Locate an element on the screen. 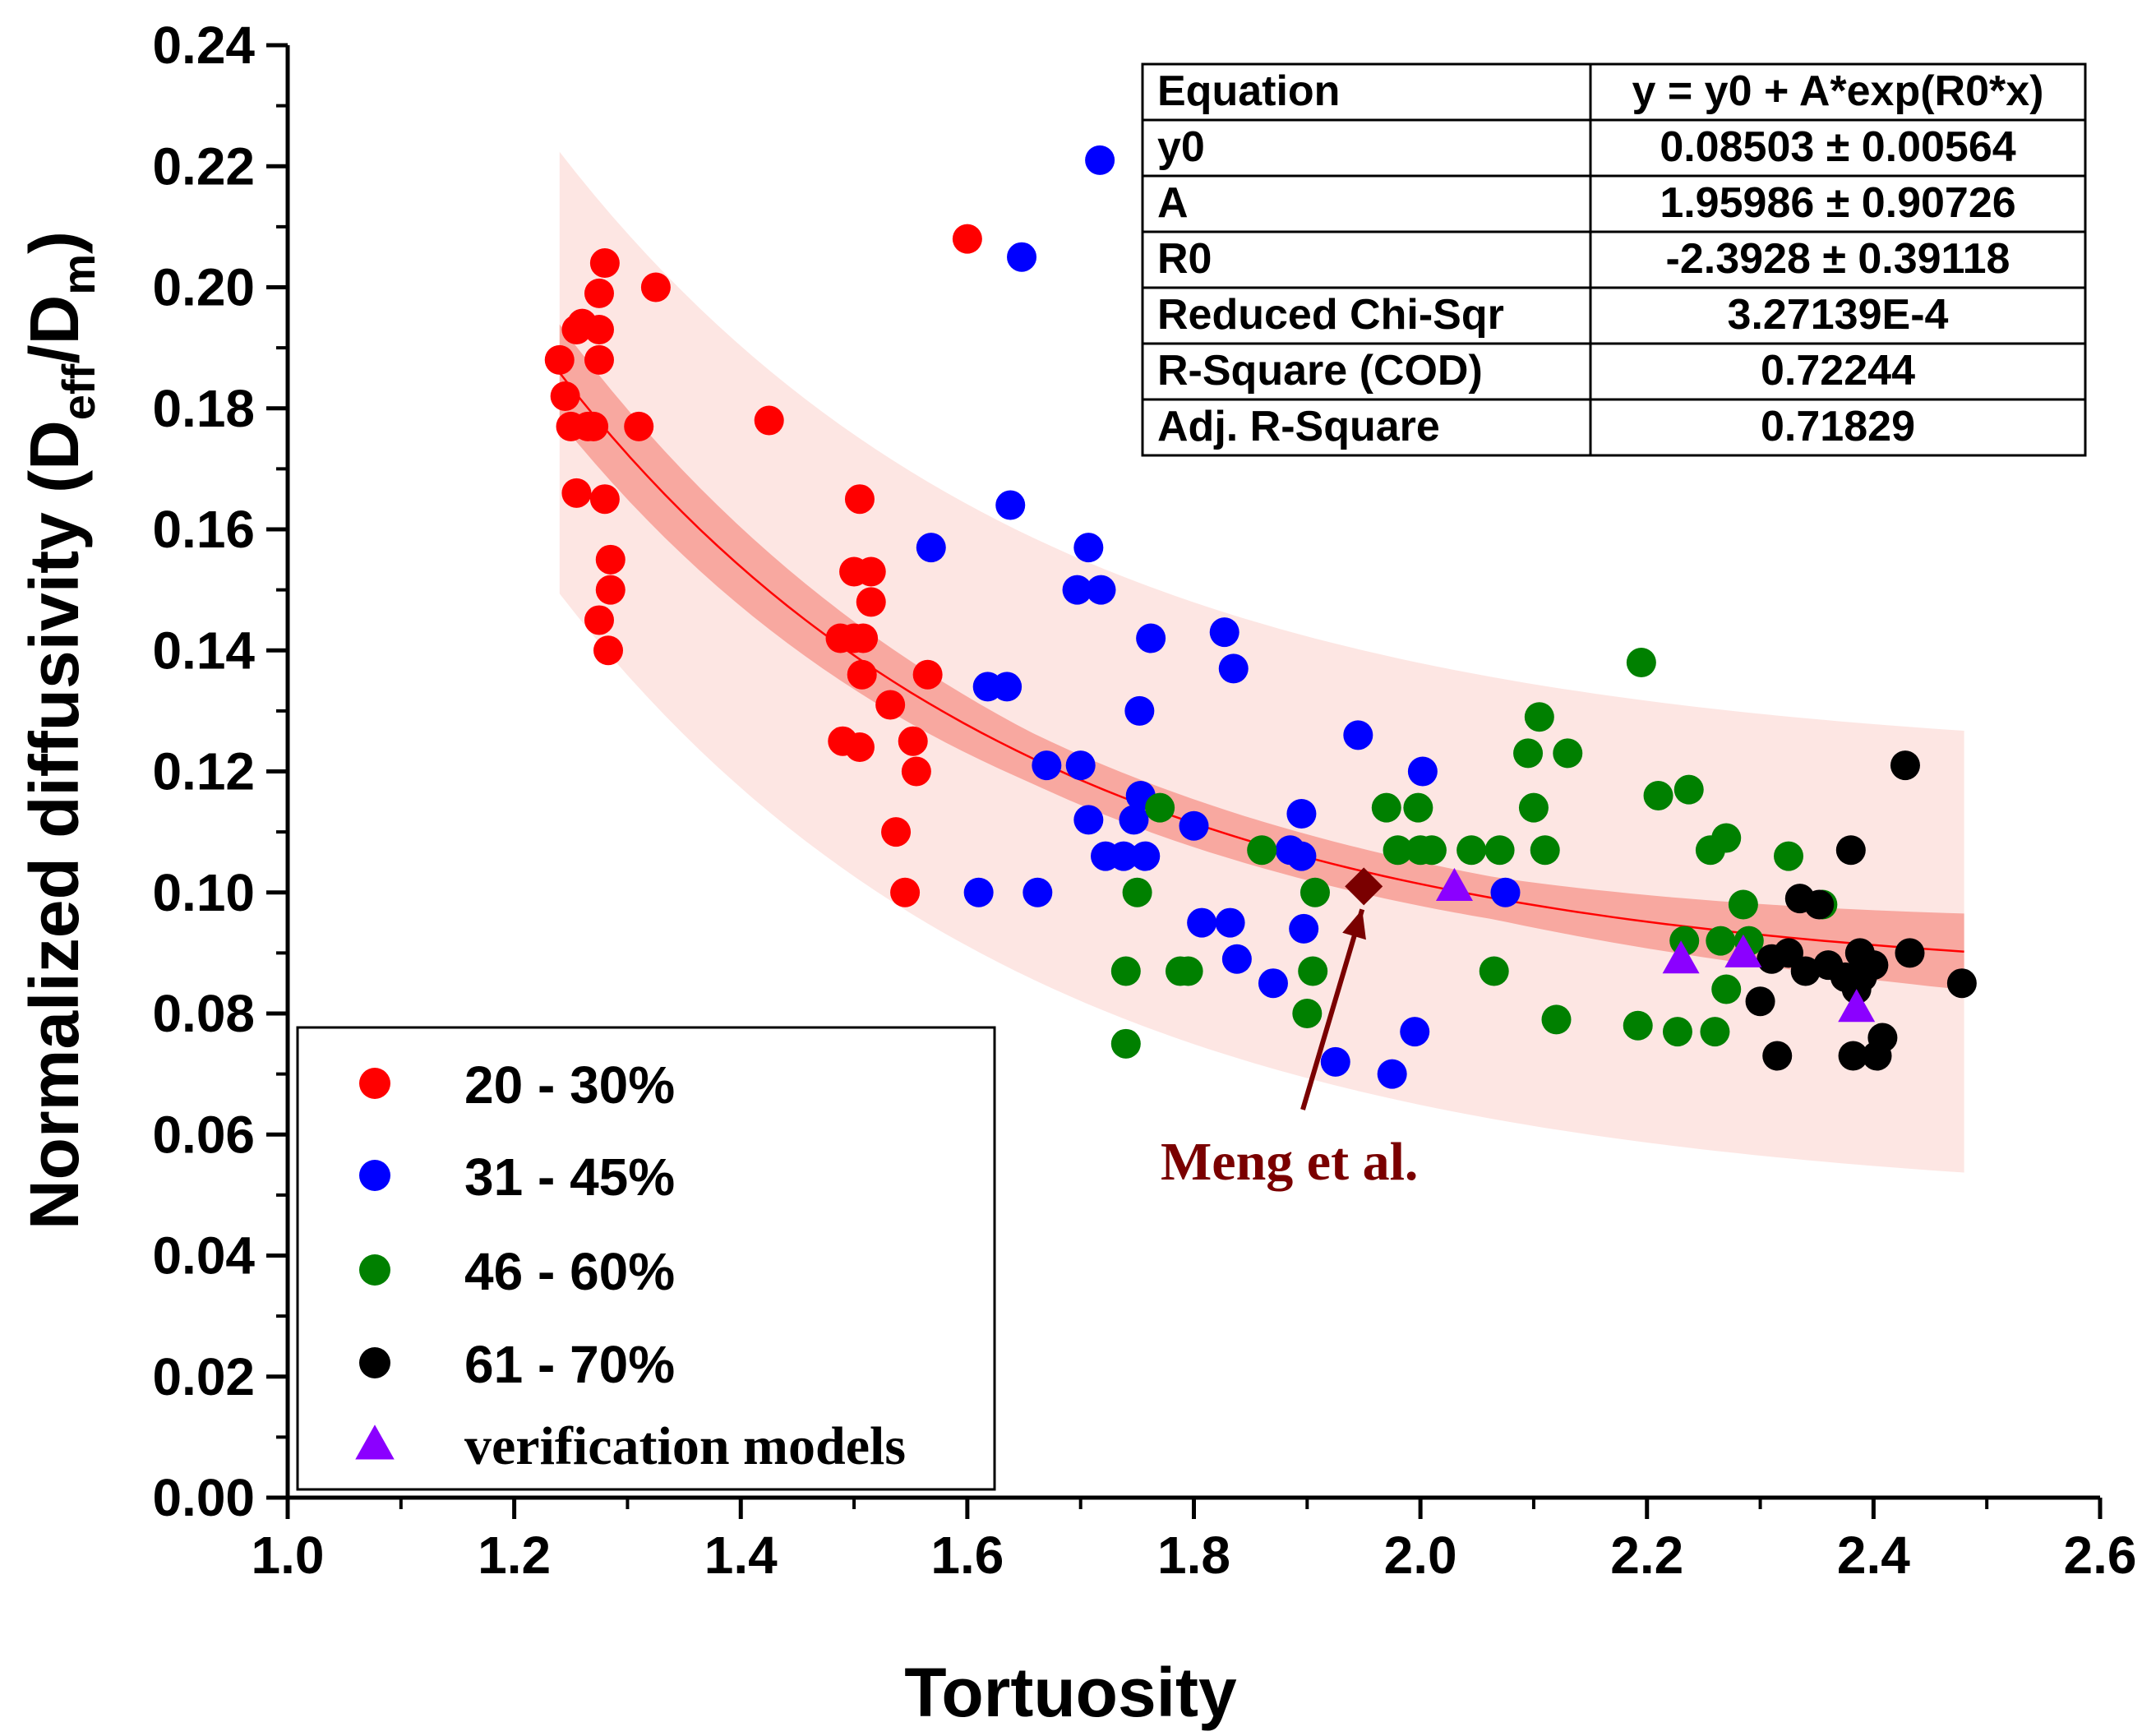 The image size is (2142, 1736). fit-table-key: Equation is located at coordinates (1248, 91).